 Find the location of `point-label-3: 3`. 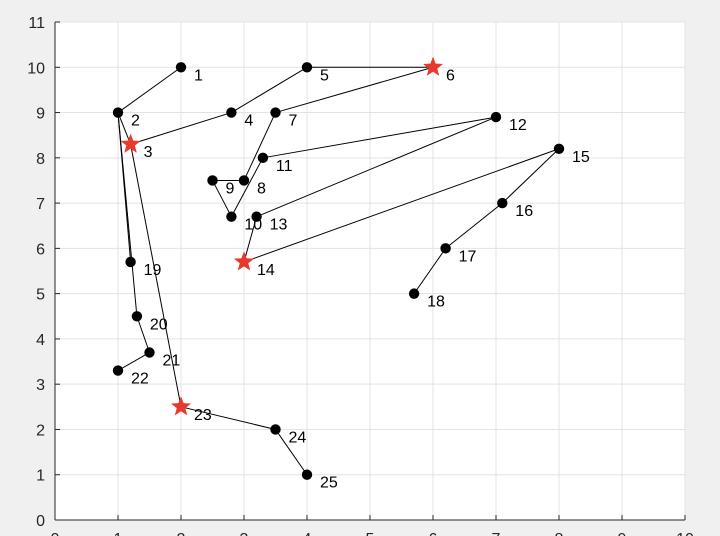

point-label-3: 3 is located at coordinates (148, 152).